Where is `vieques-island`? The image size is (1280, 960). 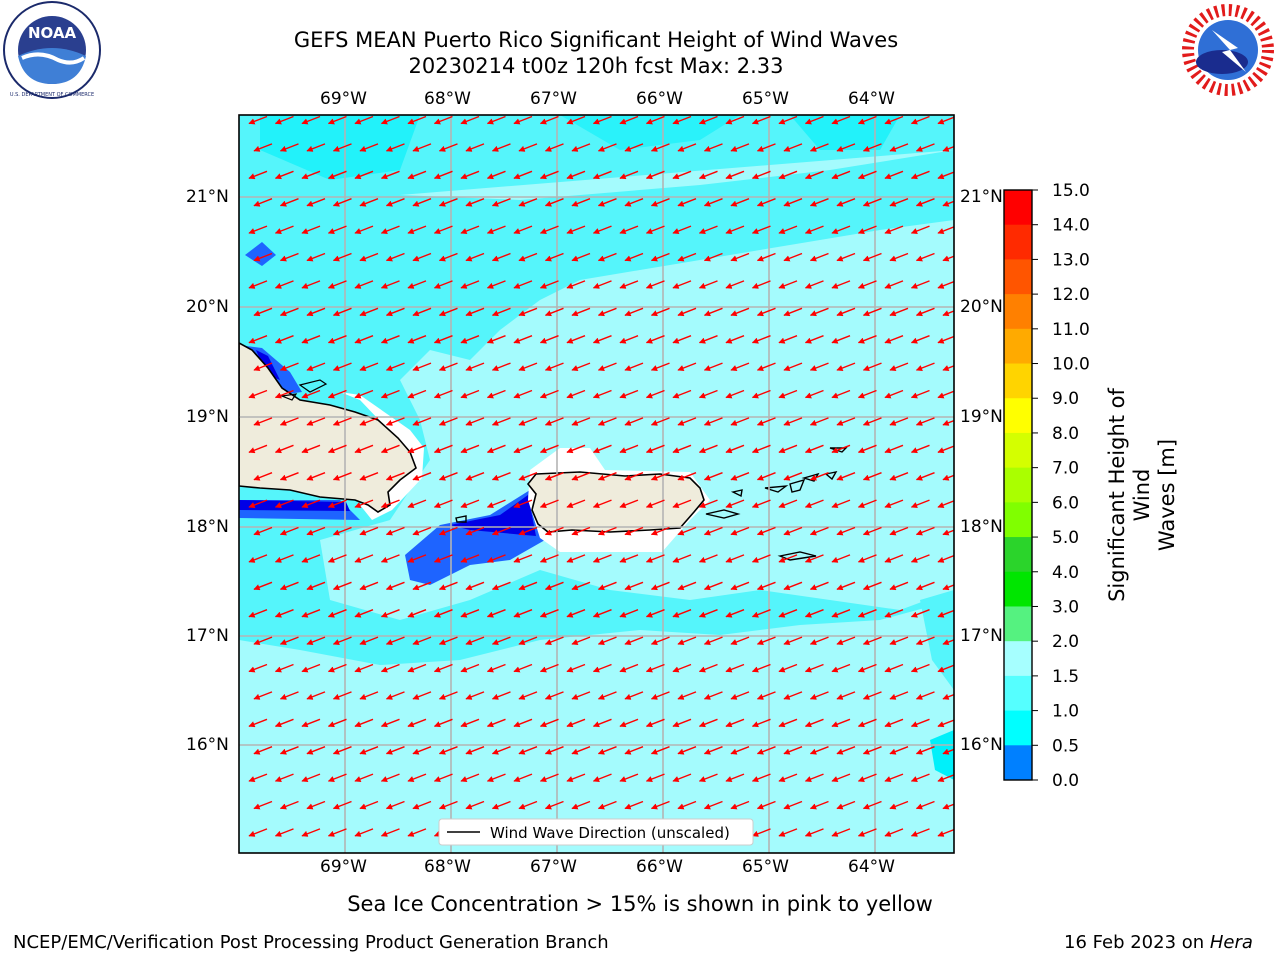
vieques-island is located at coordinates (723, 514).